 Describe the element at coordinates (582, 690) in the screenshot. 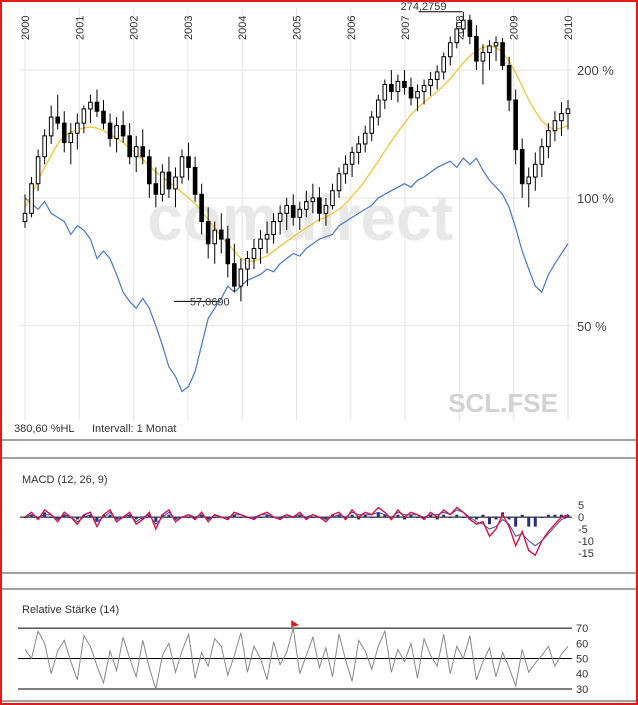

I see `rsi-tick-label: 30` at that location.